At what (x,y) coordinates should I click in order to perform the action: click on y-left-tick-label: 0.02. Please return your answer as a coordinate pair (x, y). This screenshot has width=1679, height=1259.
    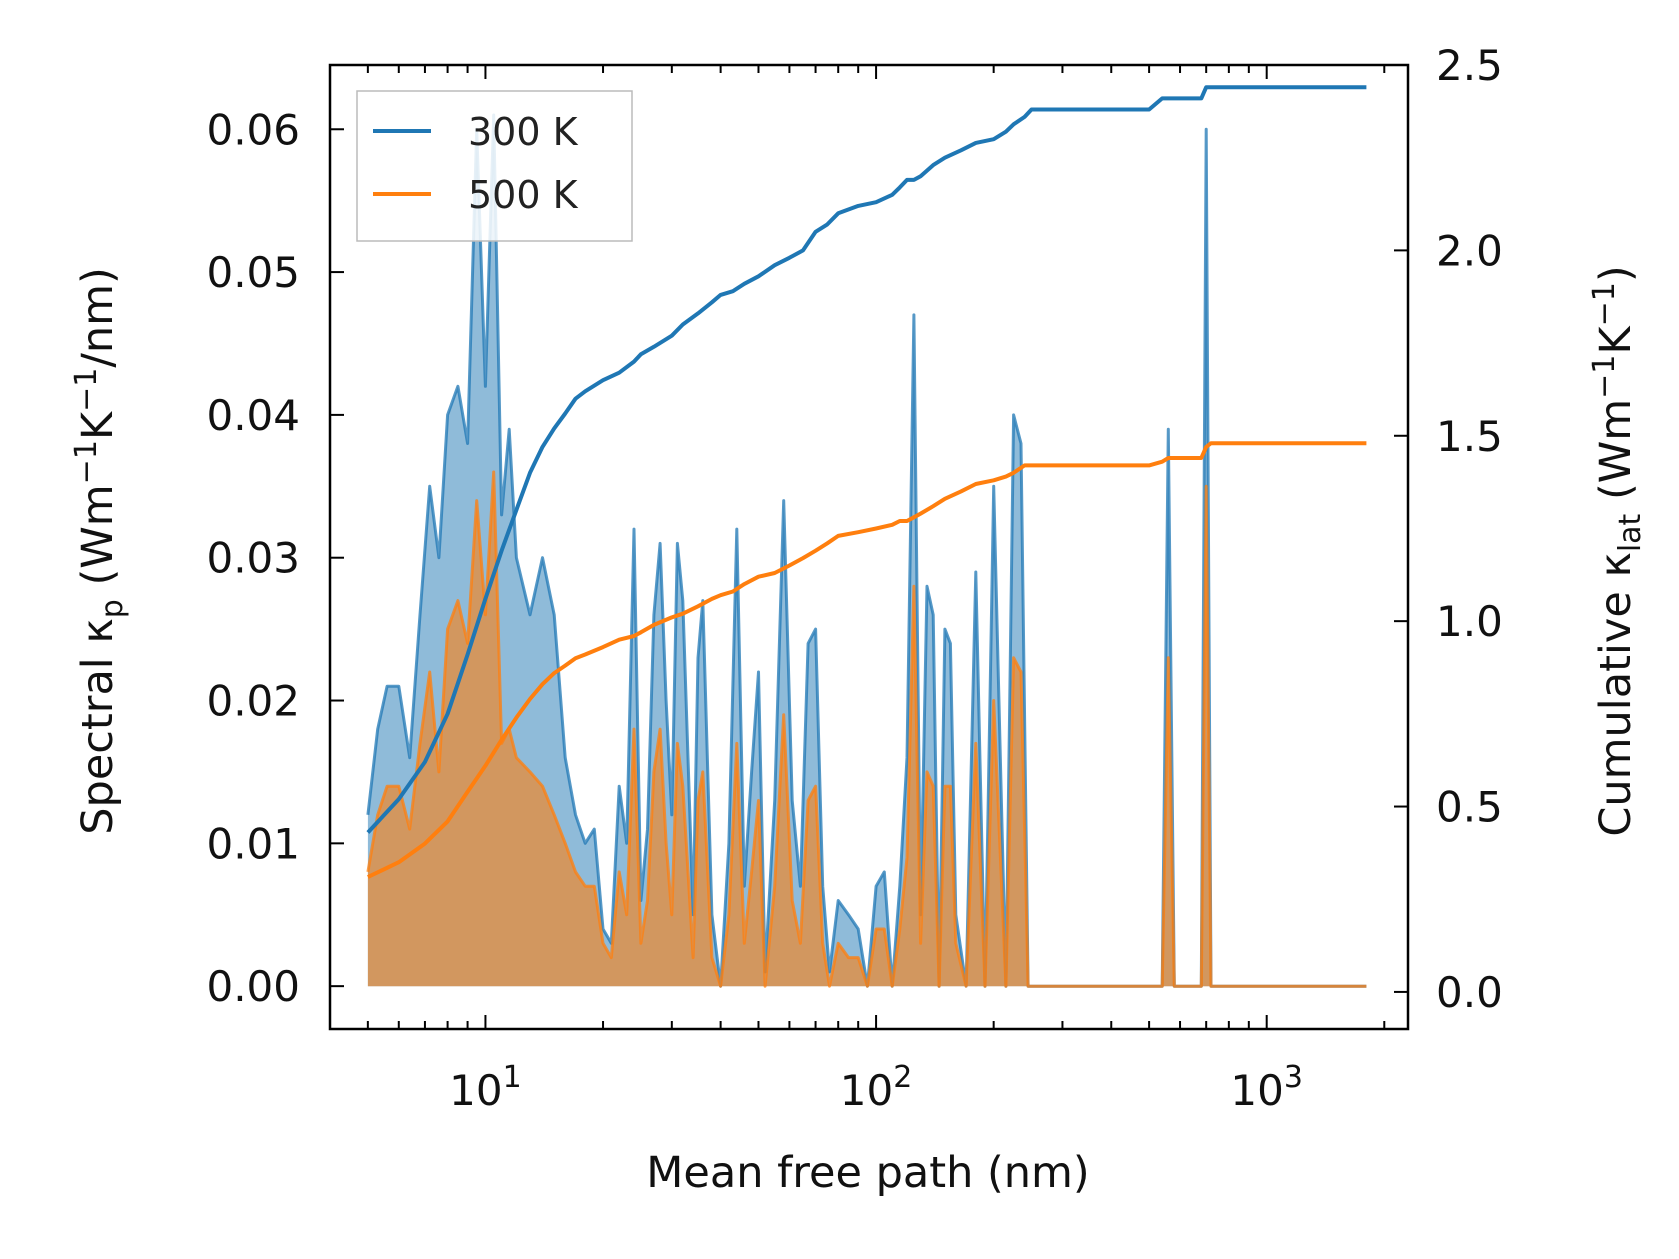
    Looking at the image, I should click on (253, 701).